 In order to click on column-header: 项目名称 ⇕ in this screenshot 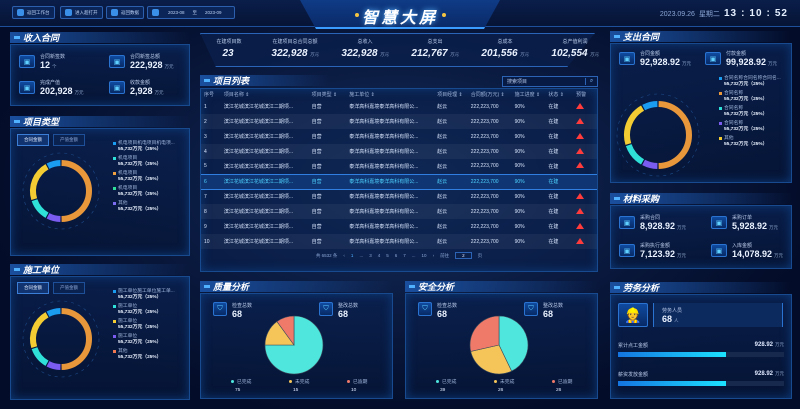, I will do `click(236, 94)`.